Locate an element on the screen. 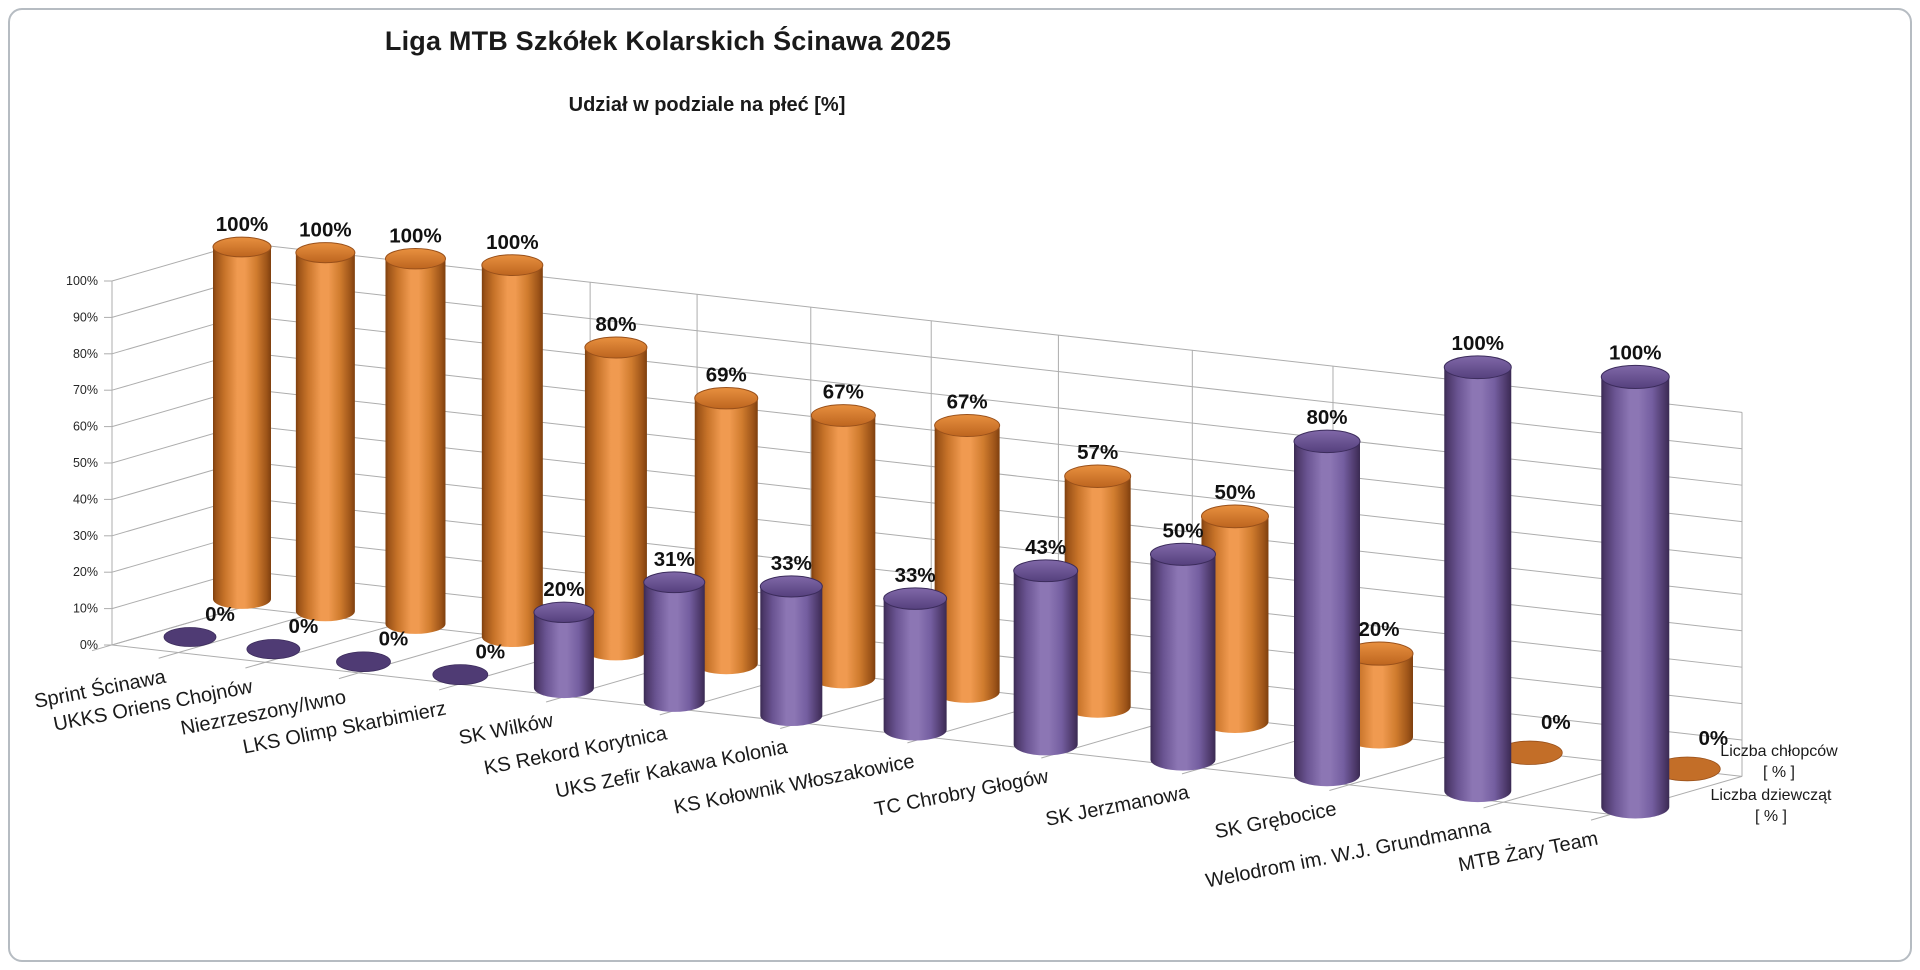 The width and height of the screenshot is (1920, 970). value-label-boys-11: 0% is located at coordinates (1556, 722).